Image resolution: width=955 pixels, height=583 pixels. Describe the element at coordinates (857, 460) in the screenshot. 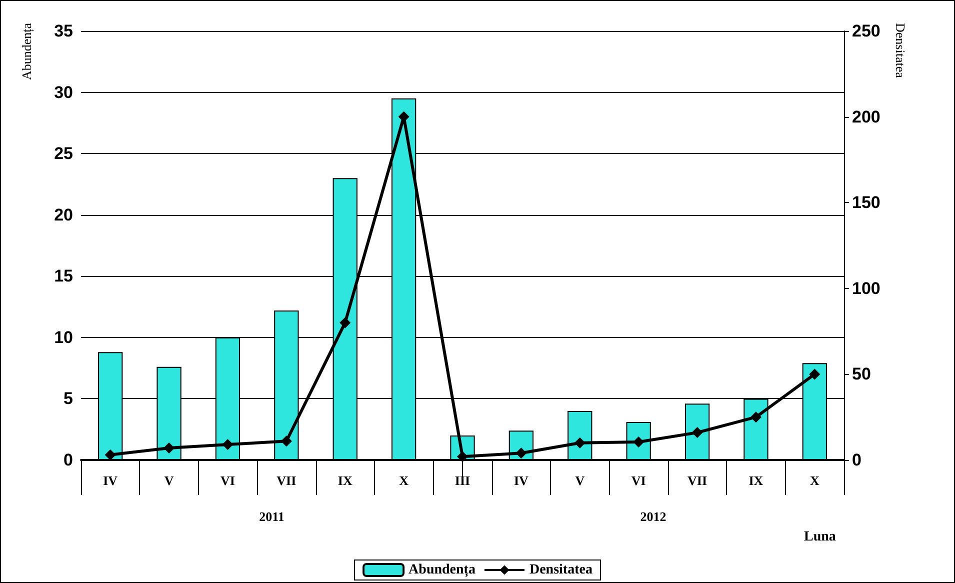

I see `y2-tick-label: 0` at that location.